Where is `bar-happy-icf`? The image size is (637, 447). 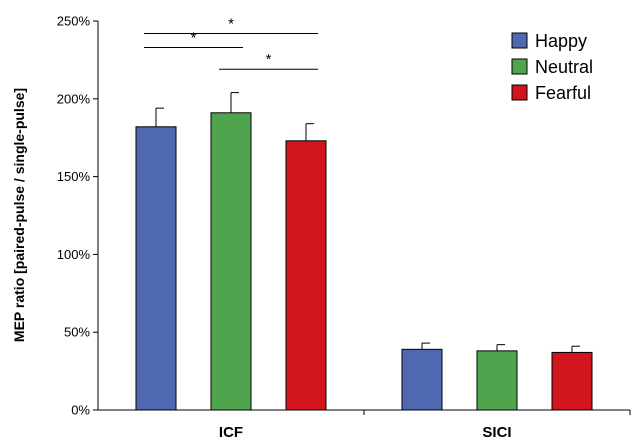
bar-happy-icf is located at coordinates (156, 268).